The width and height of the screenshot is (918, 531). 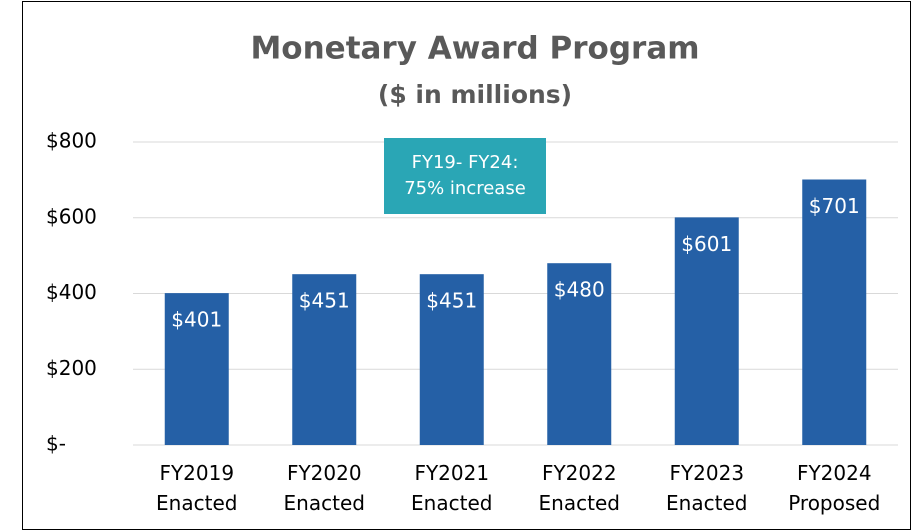 I want to click on value-label: $701, so click(x=834, y=206).